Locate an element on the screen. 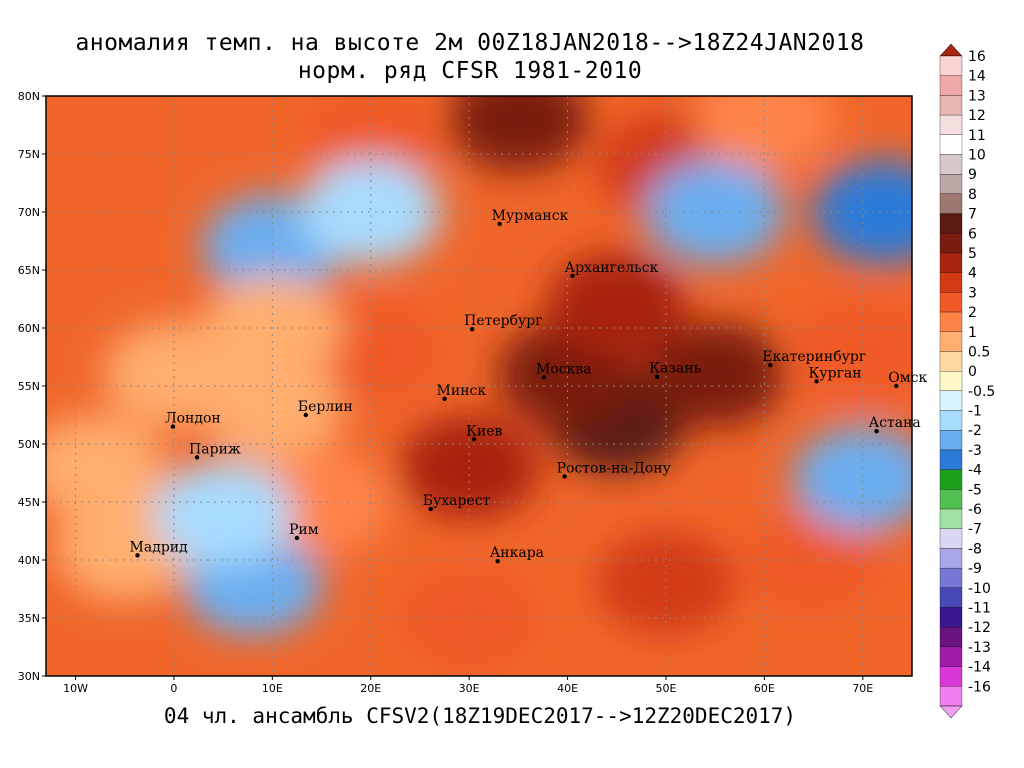 The height and width of the screenshot is (768, 1024). colorbar-bottom-arrow is located at coordinates (951, 712).